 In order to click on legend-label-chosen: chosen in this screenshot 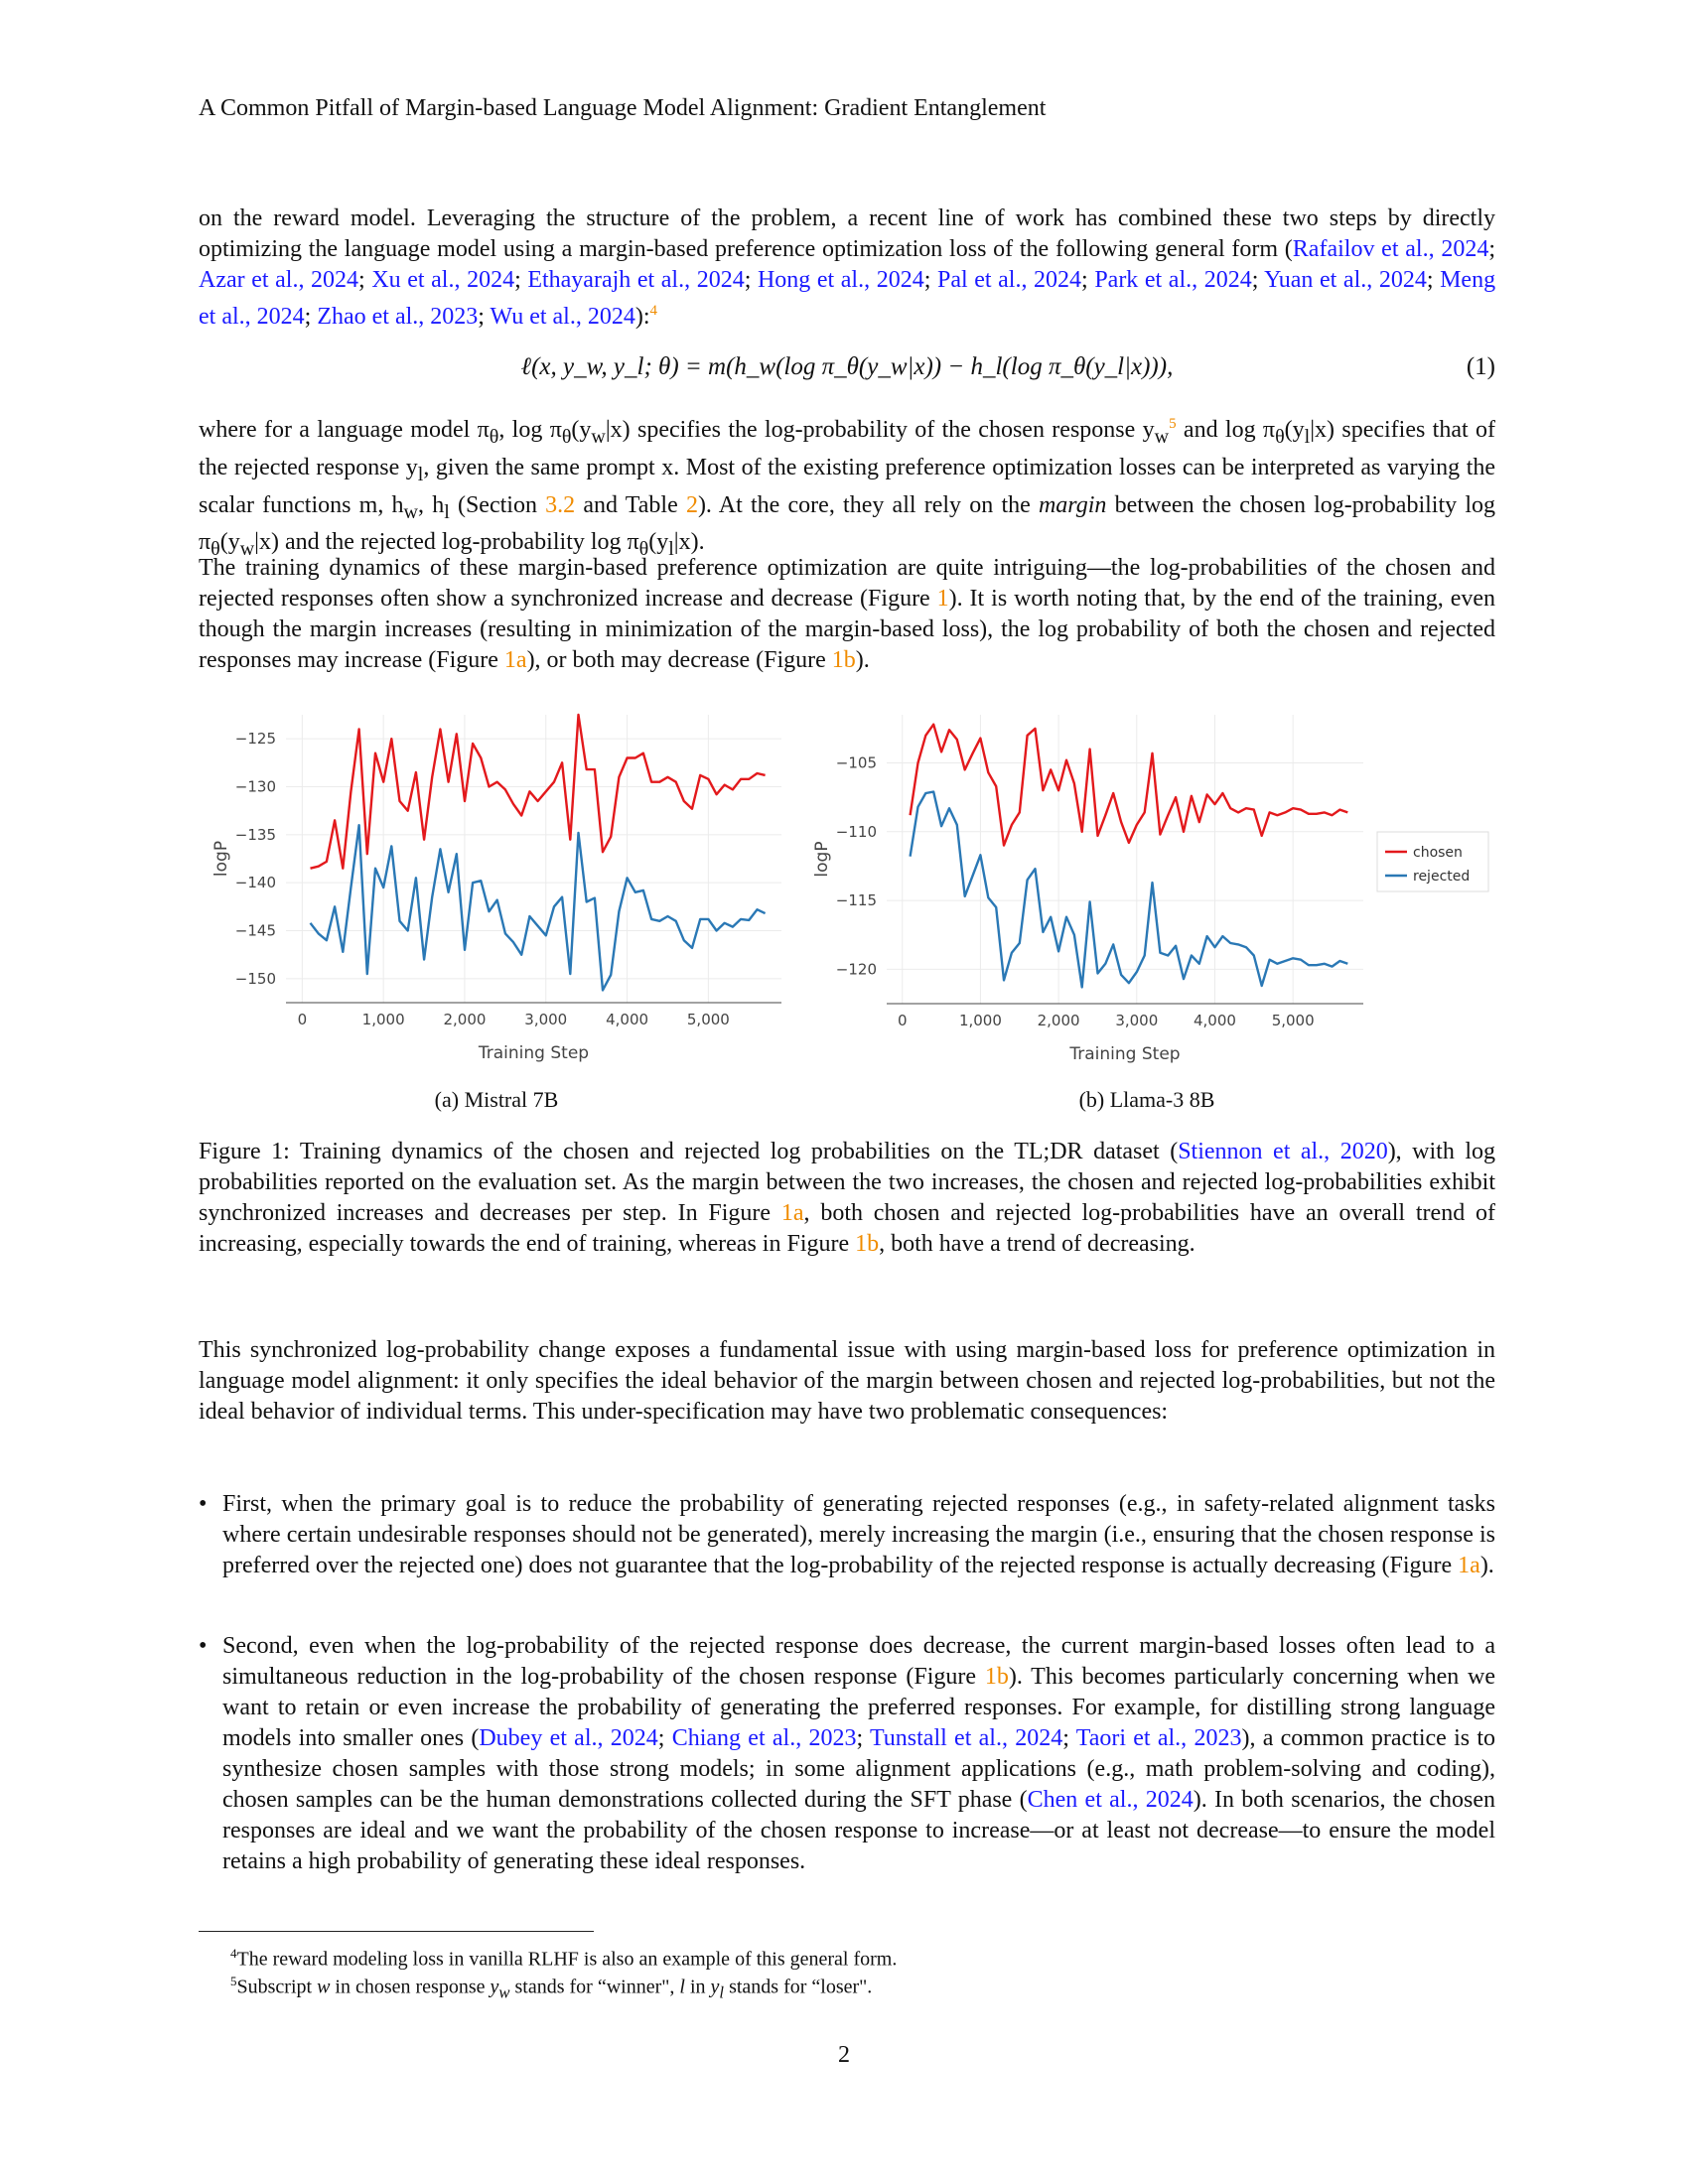, I will do `click(1438, 853)`.